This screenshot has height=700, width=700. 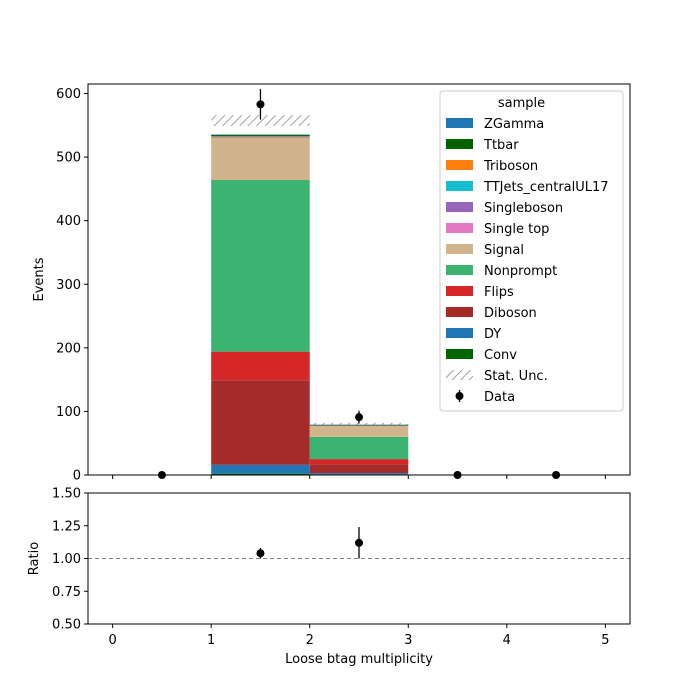 I want to click on ratio-y-axis-label: Ratio, so click(x=34, y=558).